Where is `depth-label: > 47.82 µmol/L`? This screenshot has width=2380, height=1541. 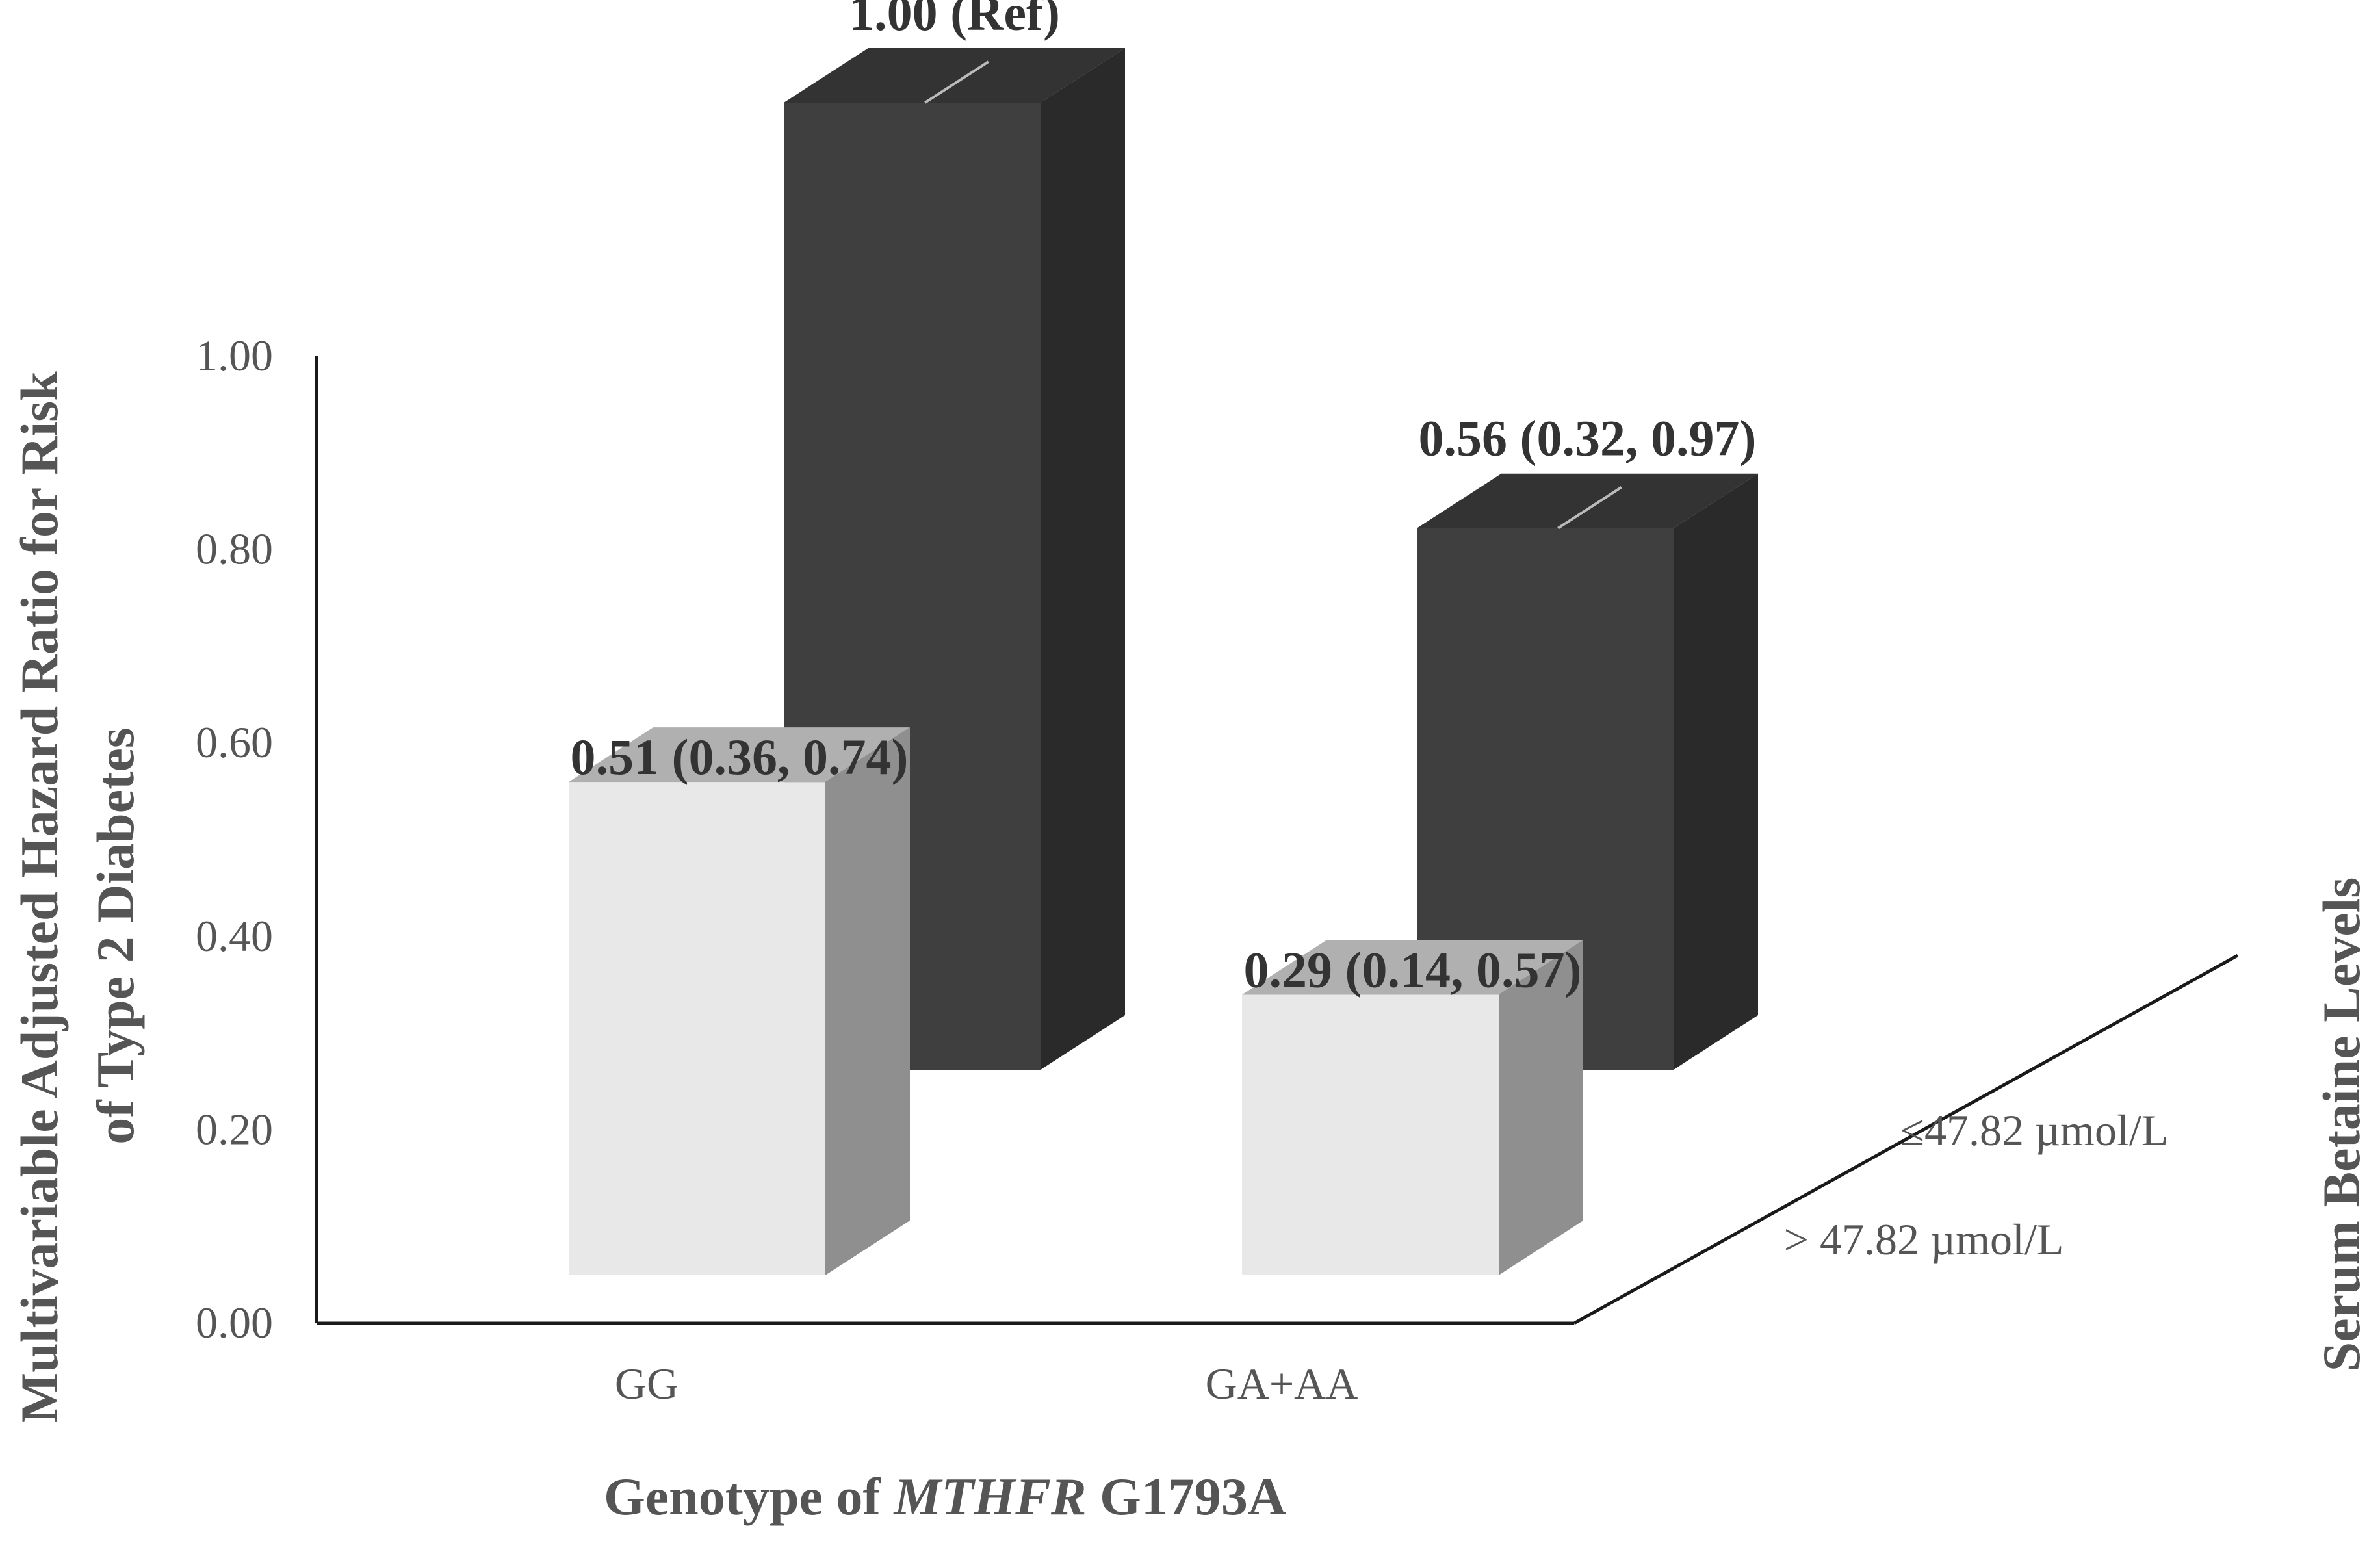
depth-label: > 47.82 µmol/L is located at coordinates (1924, 1239).